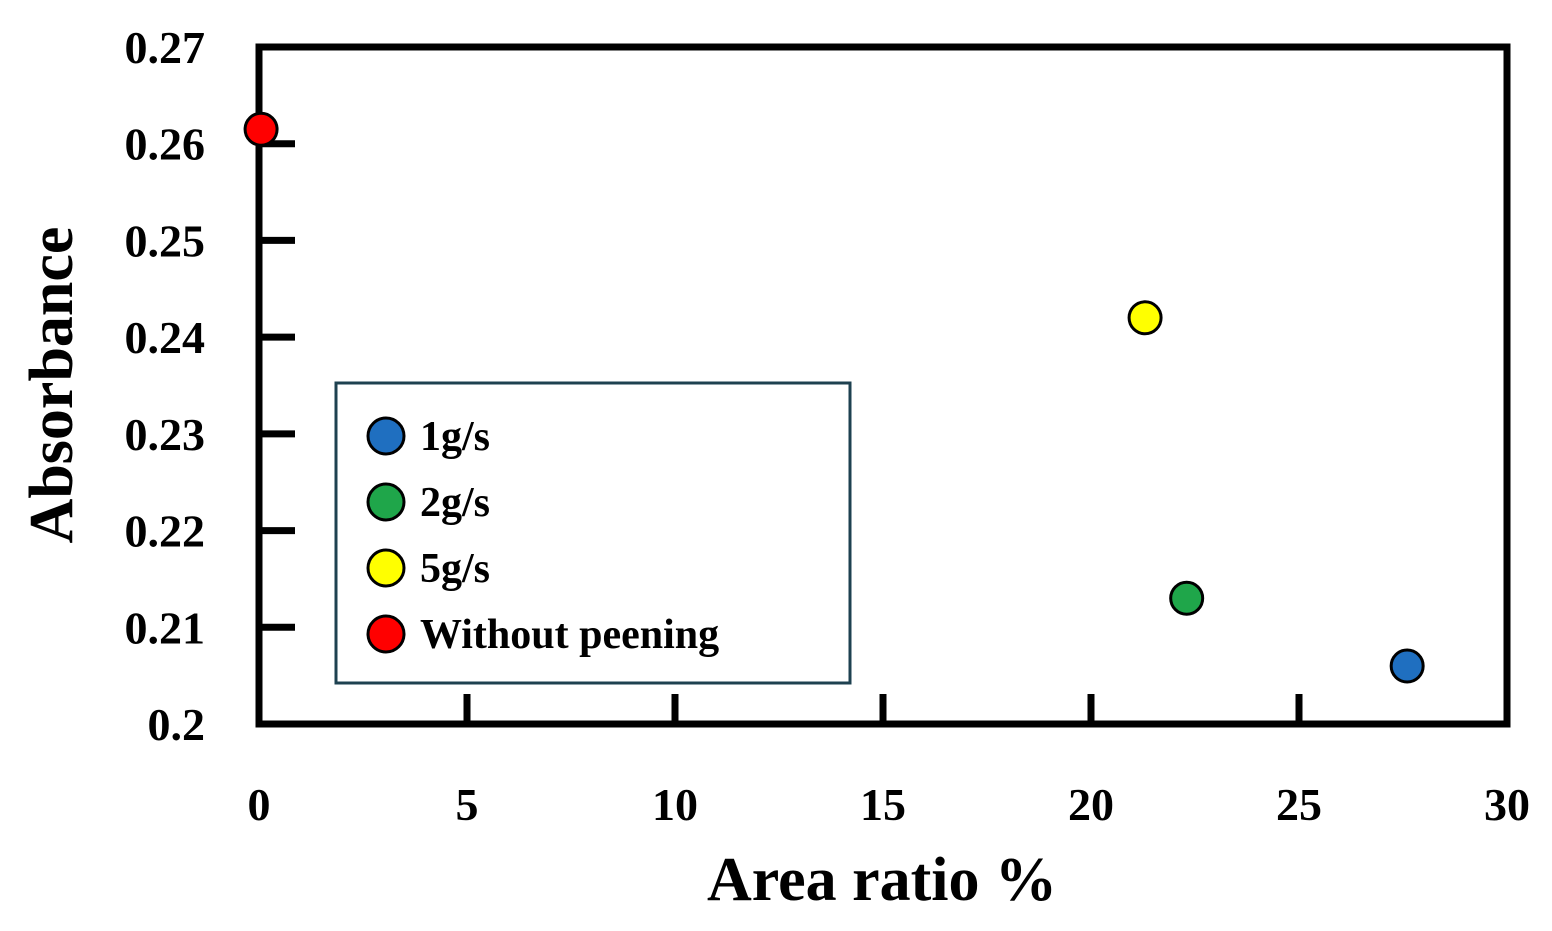  What do you see at coordinates (261, 129) in the screenshot?
I see `data-point-without-peening` at bounding box center [261, 129].